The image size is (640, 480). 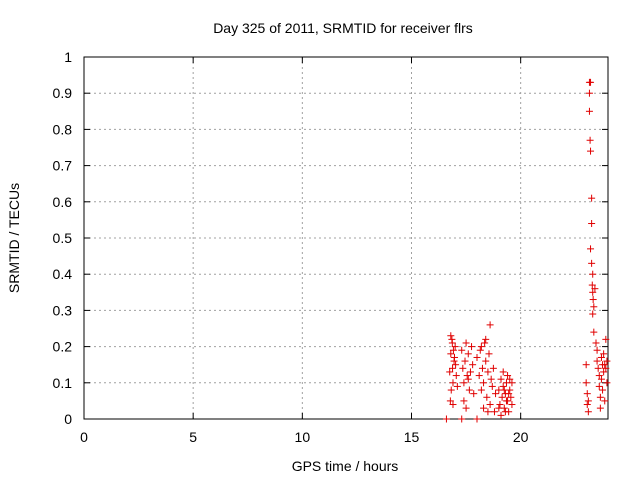 What do you see at coordinates (63, 166) in the screenshot?
I see `y-tick-label: 0.7` at bounding box center [63, 166].